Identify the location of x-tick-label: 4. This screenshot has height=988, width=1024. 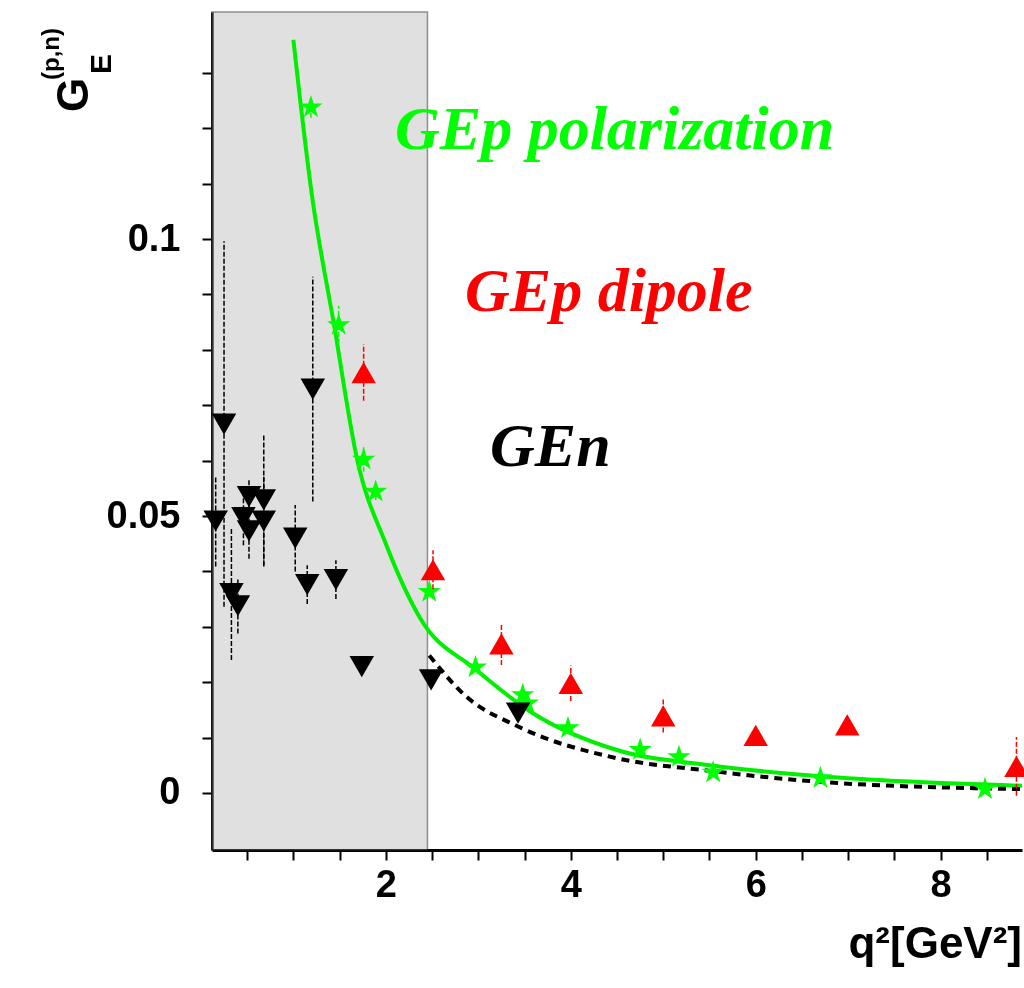
(571, 883).